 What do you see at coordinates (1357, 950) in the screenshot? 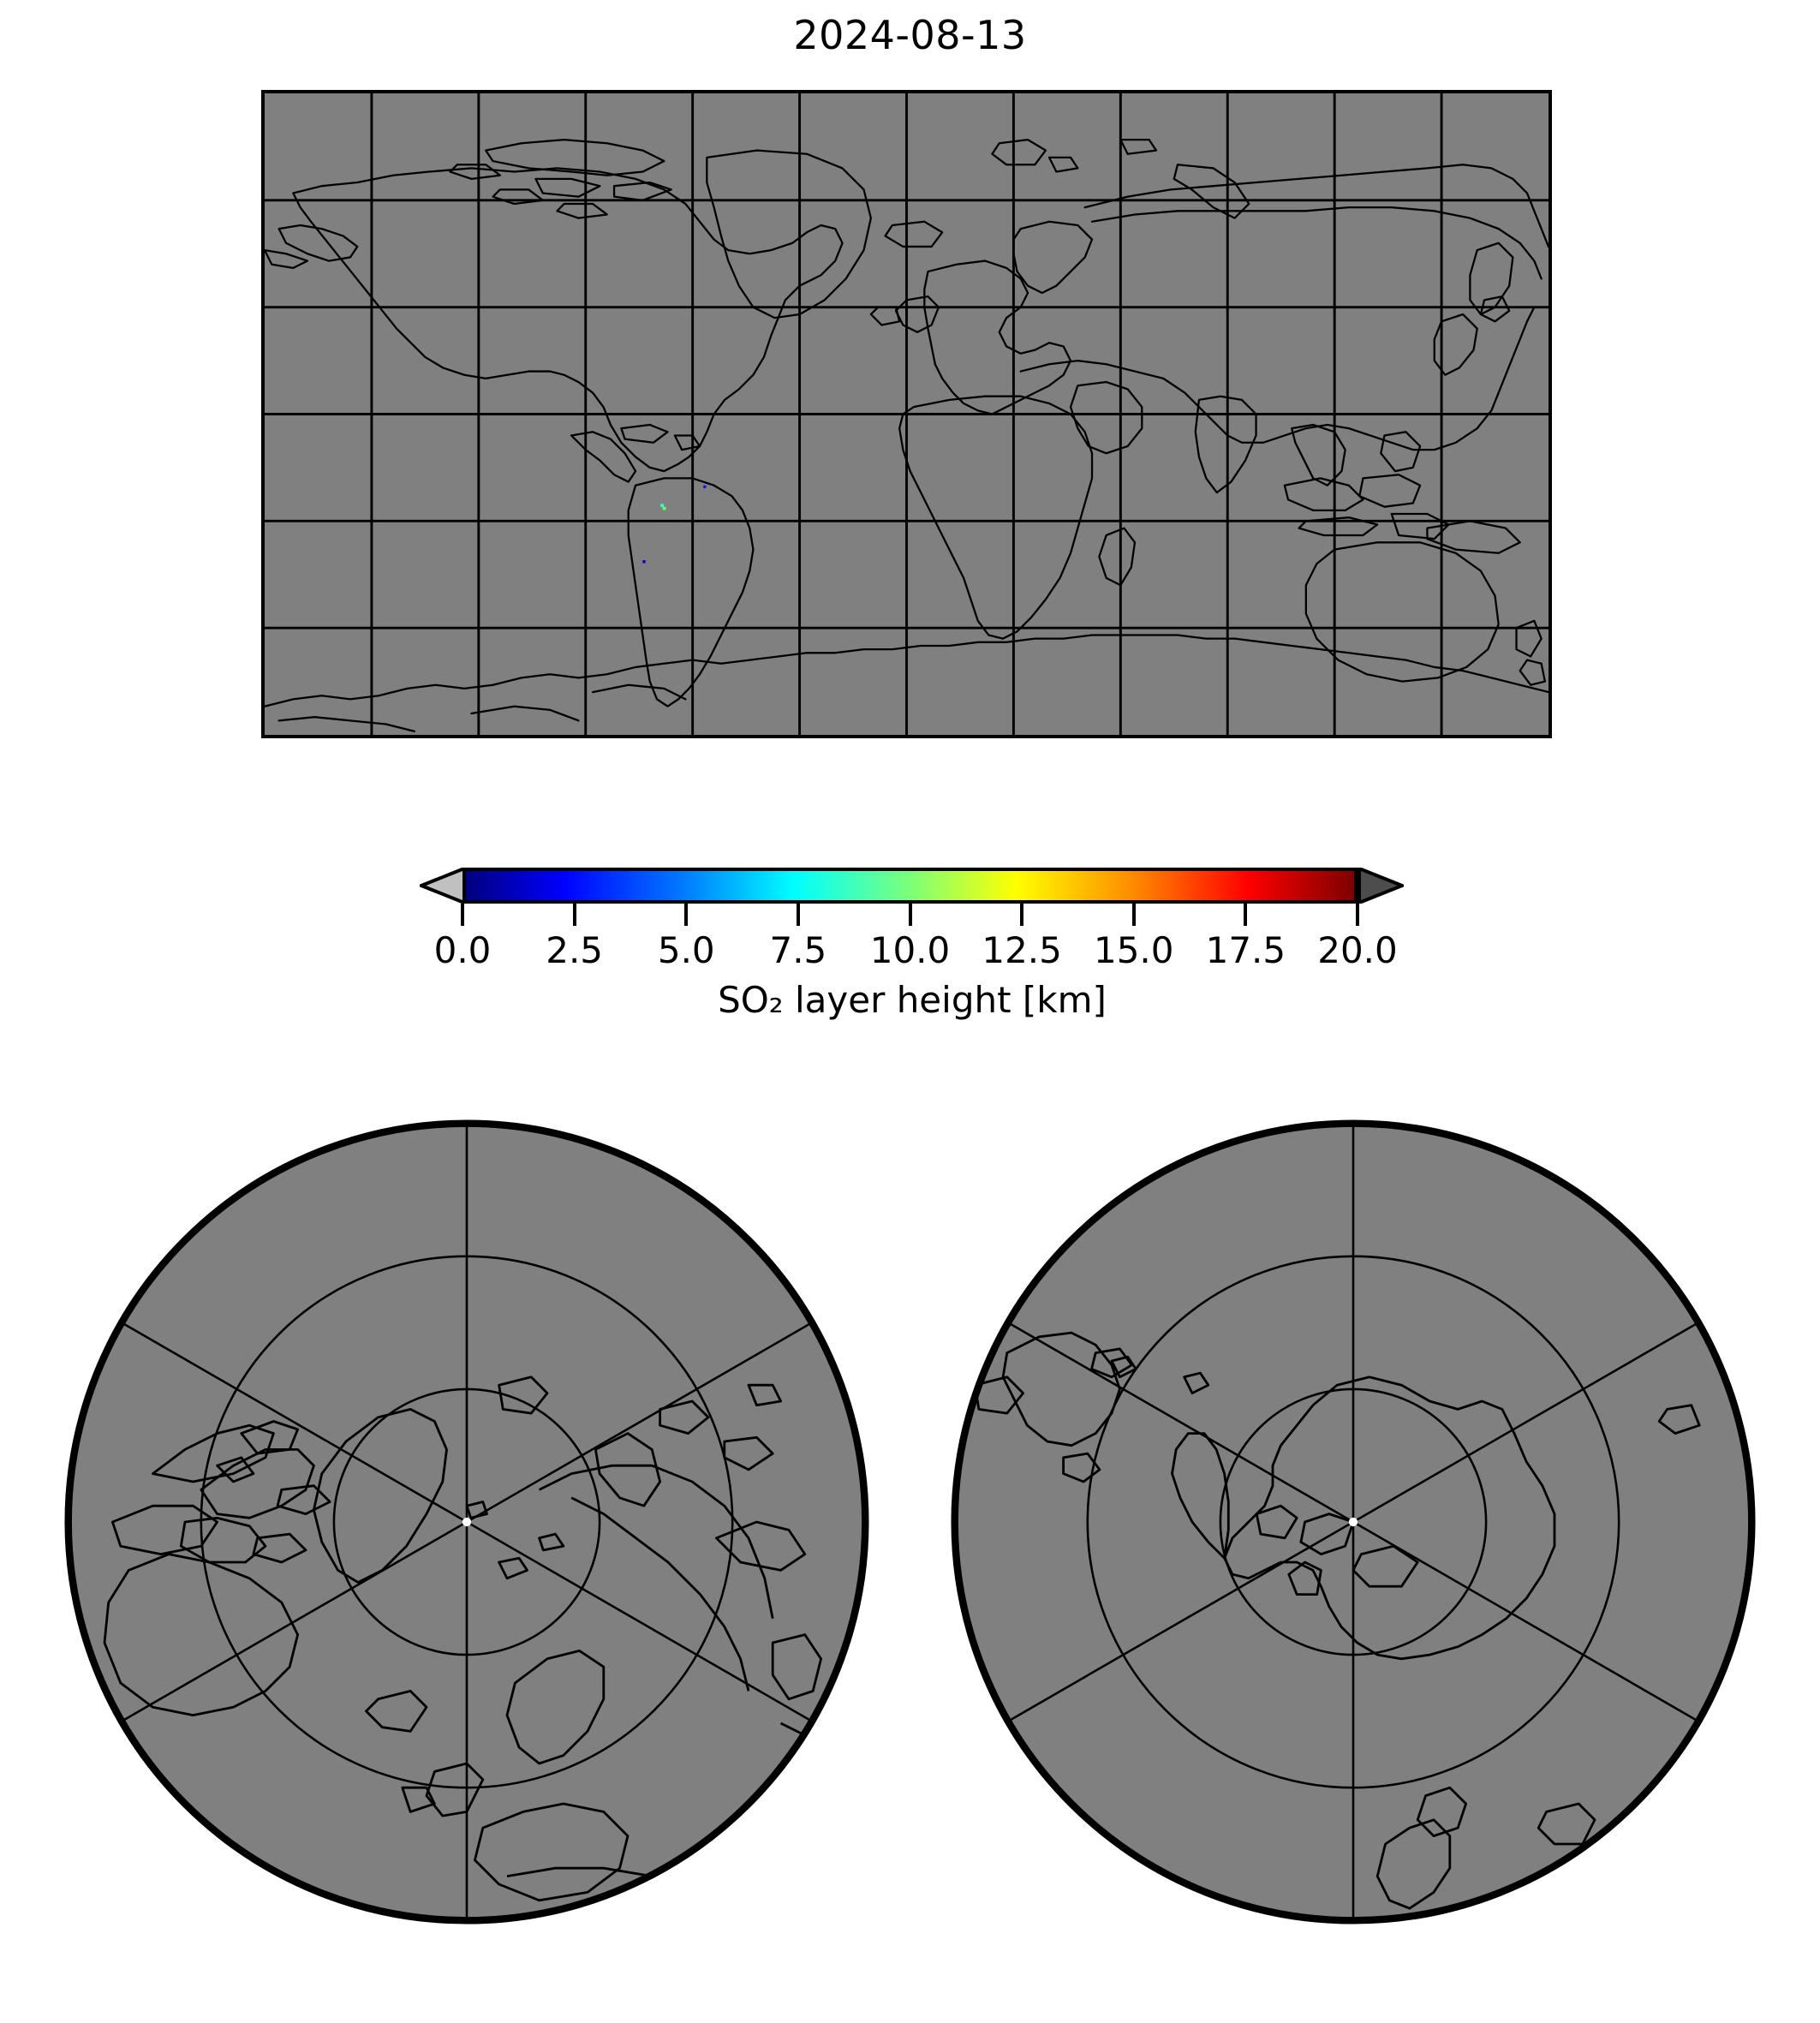
I see `colorbar-tick-label: 20.0` at bounding box center [1357, 950].